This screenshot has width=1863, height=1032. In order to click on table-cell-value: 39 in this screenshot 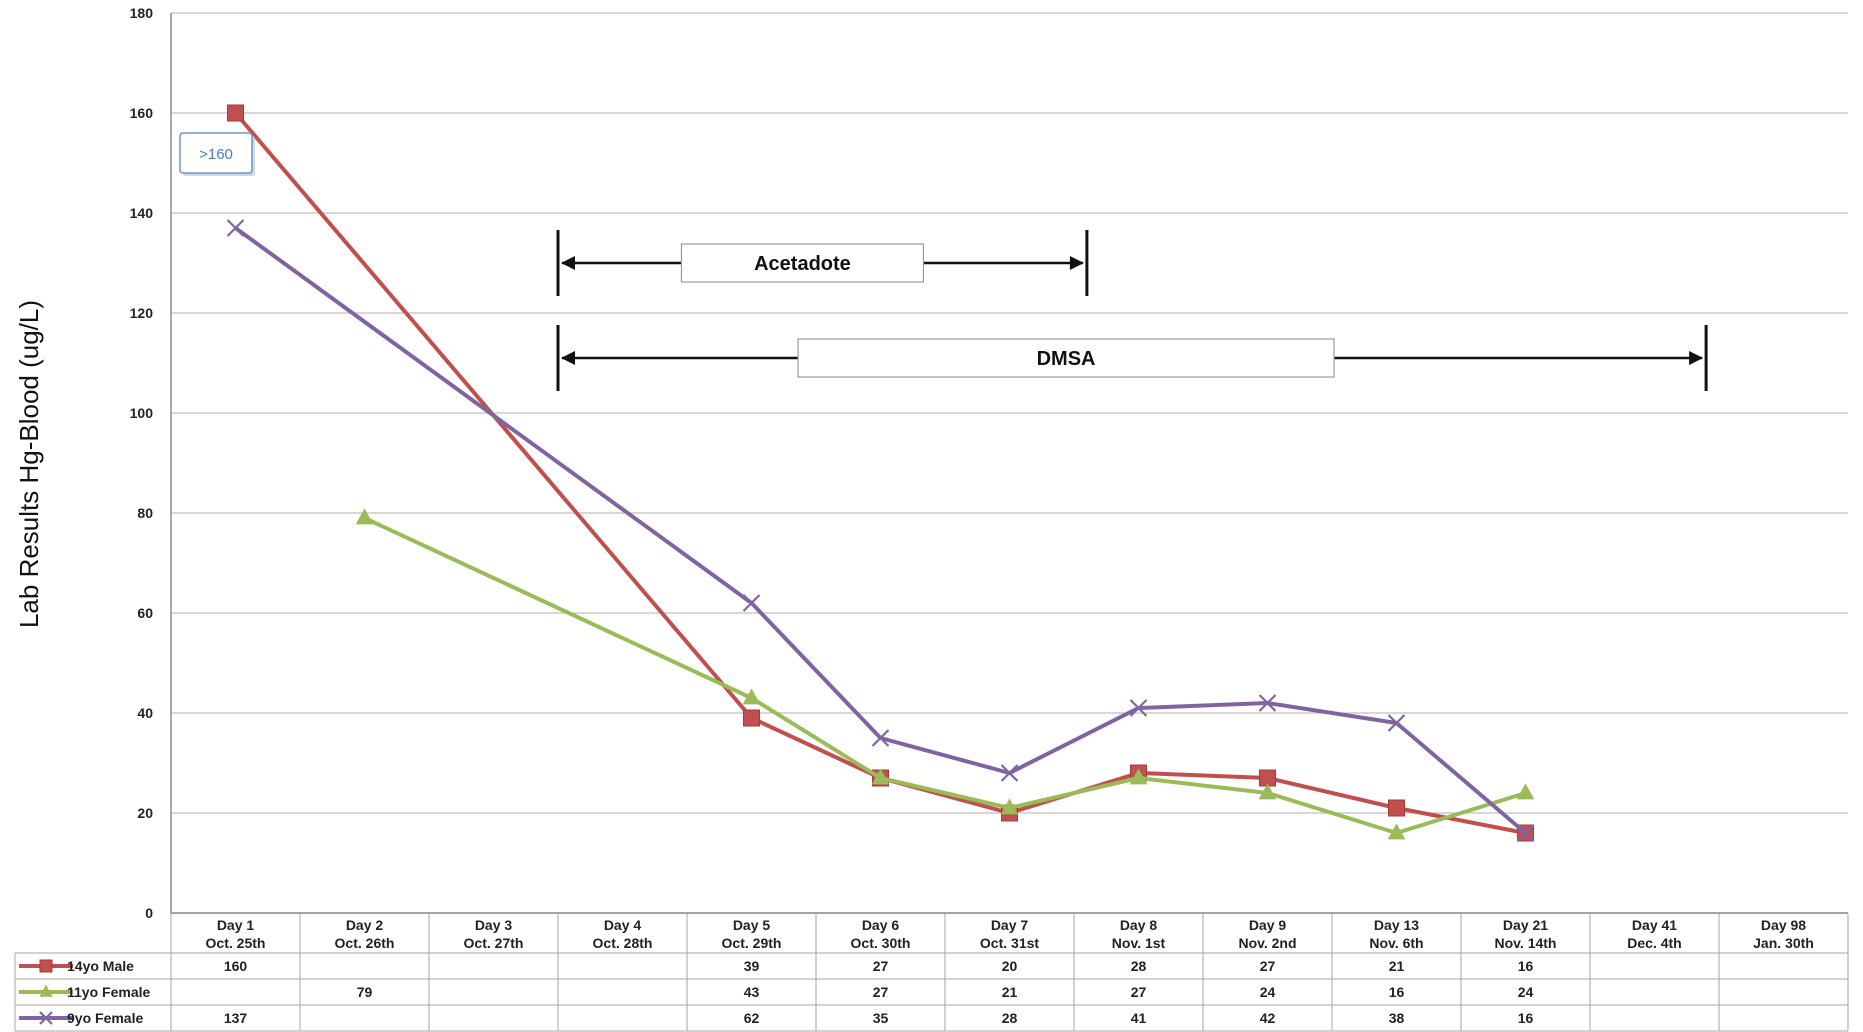, I will do `click(752, 966)`.